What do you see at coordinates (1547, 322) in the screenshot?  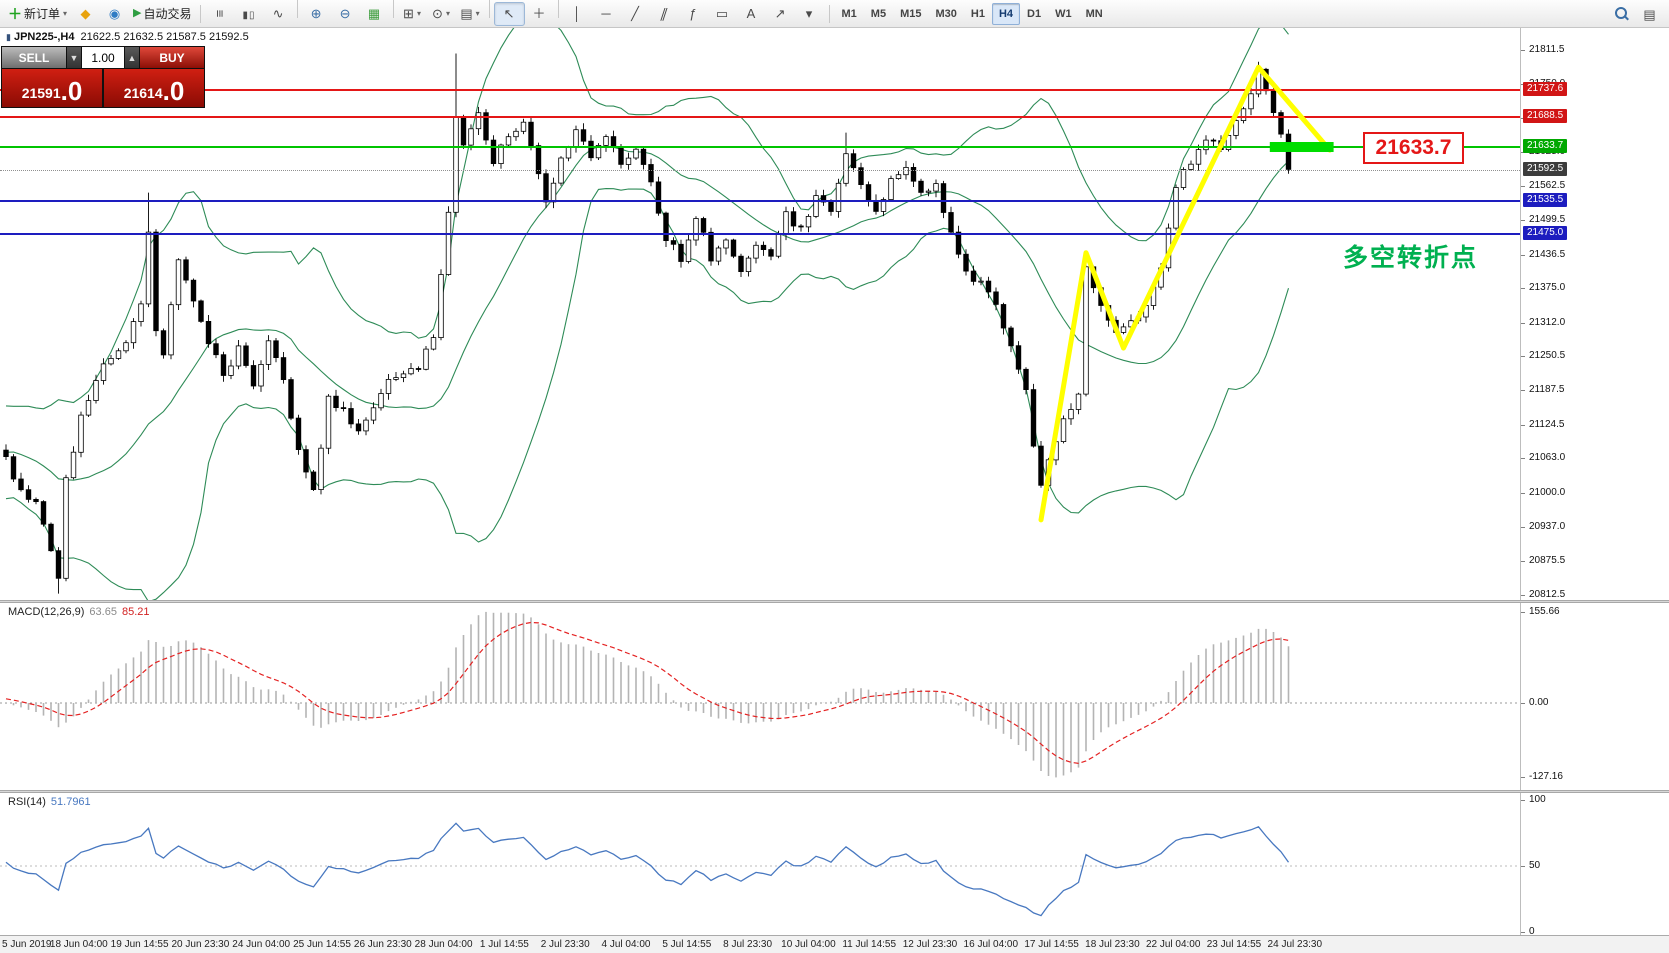 I see `price-tick-label: 21312.0` at bounding box center [1547, 322].